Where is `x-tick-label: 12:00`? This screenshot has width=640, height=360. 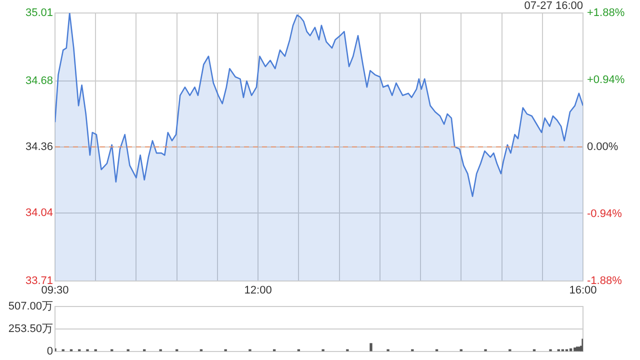 x-tick-label: 12:00 is located at coordinates (258, 290).